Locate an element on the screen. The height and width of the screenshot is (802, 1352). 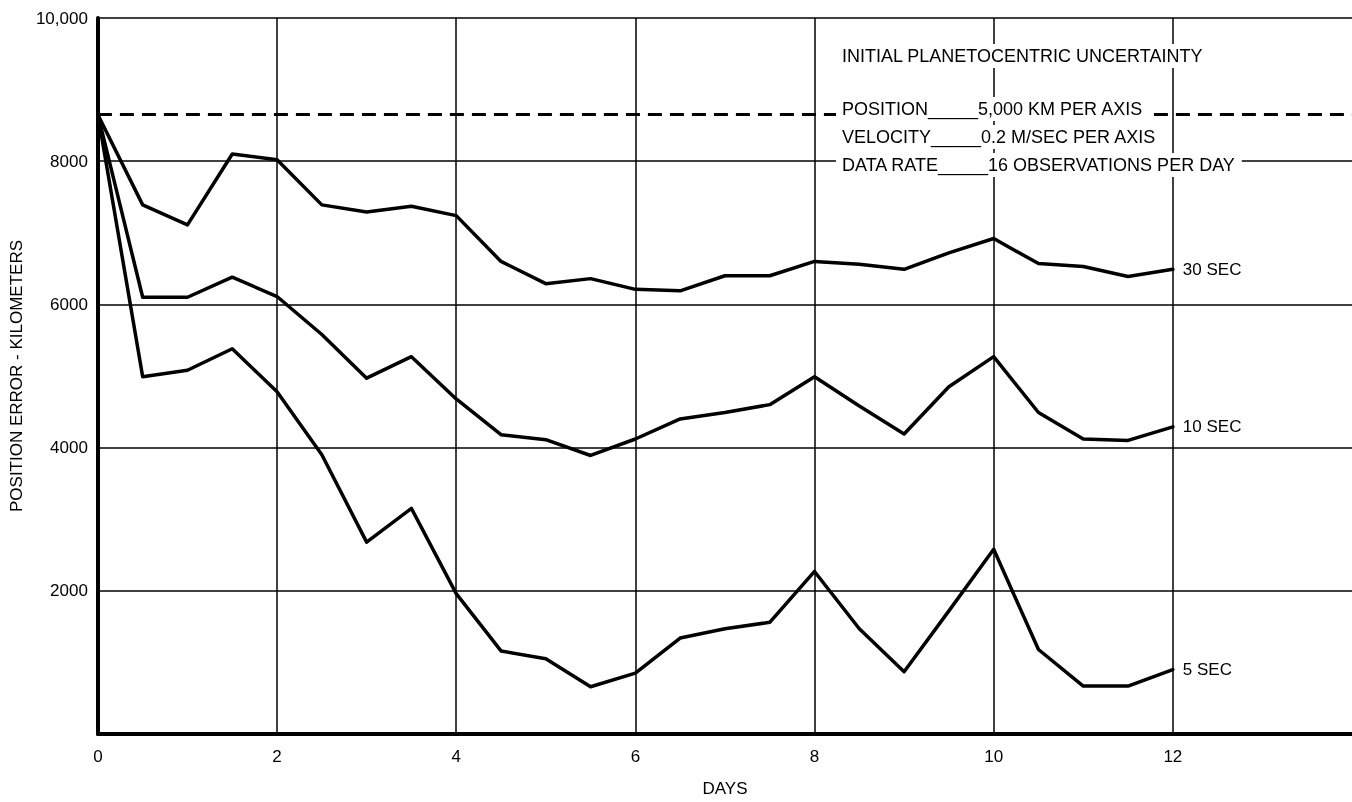
annotation: DATA RATE_____16 OBSERVATIONS PER DAY is located at coordinates (1038, 165).